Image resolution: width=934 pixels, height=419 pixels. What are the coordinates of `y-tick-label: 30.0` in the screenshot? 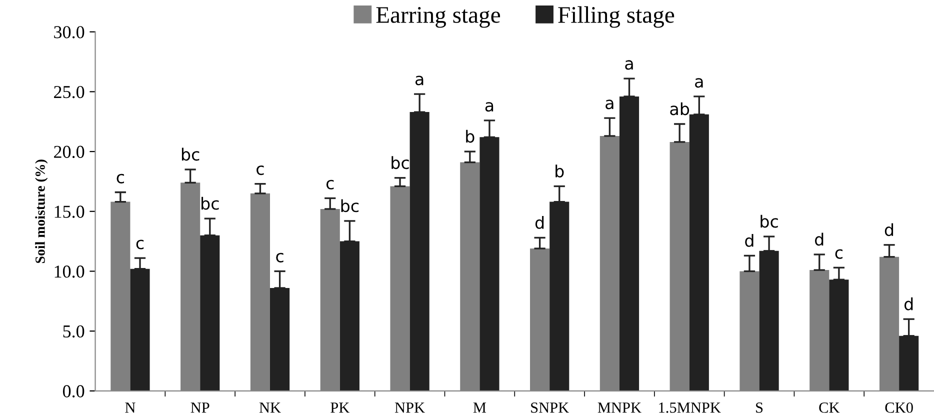 It's located at (69, 32).